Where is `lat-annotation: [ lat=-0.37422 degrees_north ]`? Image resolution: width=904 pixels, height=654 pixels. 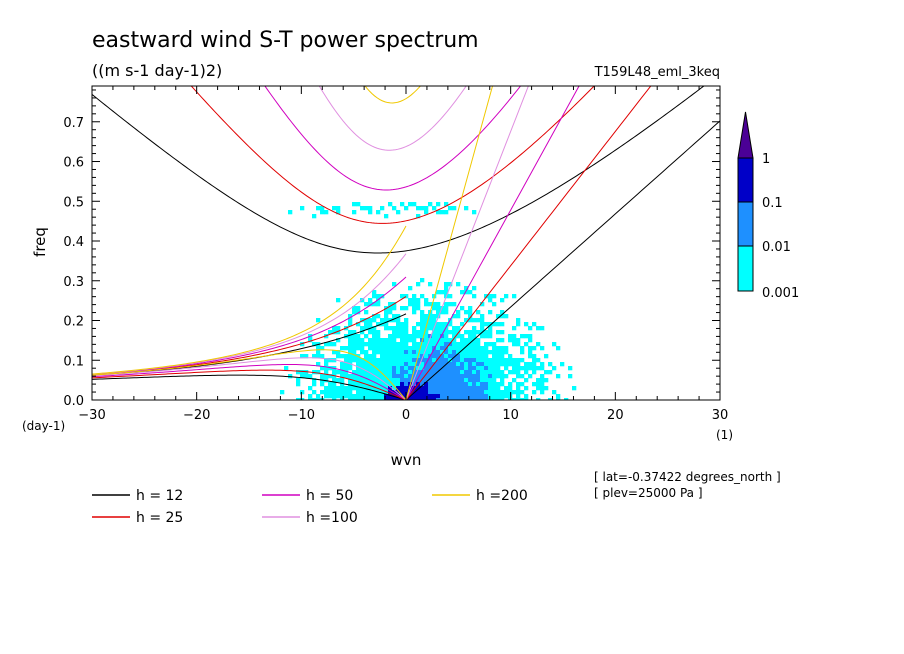 lat-annotation: [ lat=-0.37422 degrees_north ] is located at coordinates (687, 477).